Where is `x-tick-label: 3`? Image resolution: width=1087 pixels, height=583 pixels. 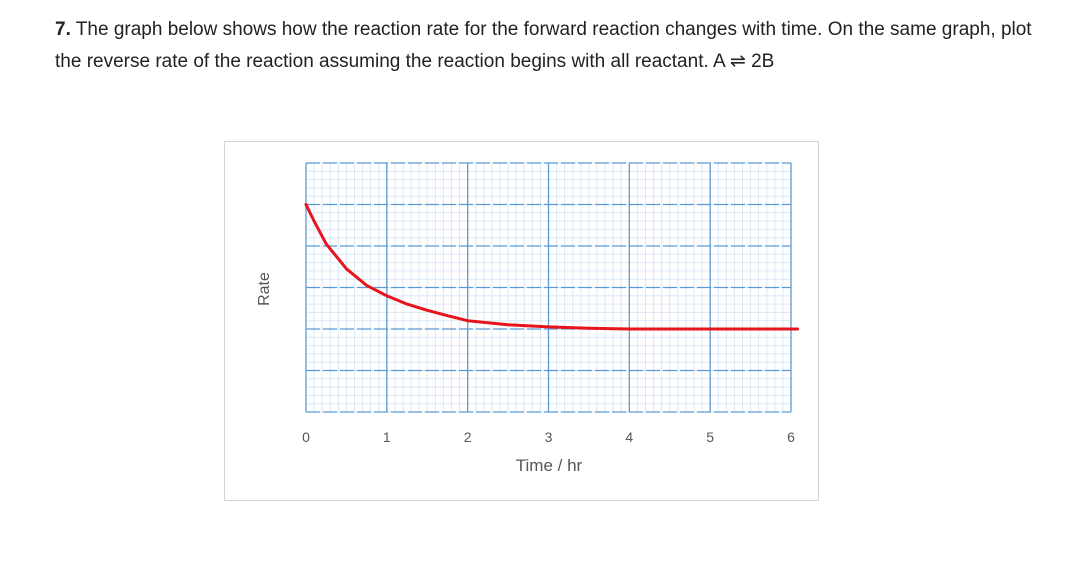 x-tick-label: 3 is located at coordinates (549, 437).